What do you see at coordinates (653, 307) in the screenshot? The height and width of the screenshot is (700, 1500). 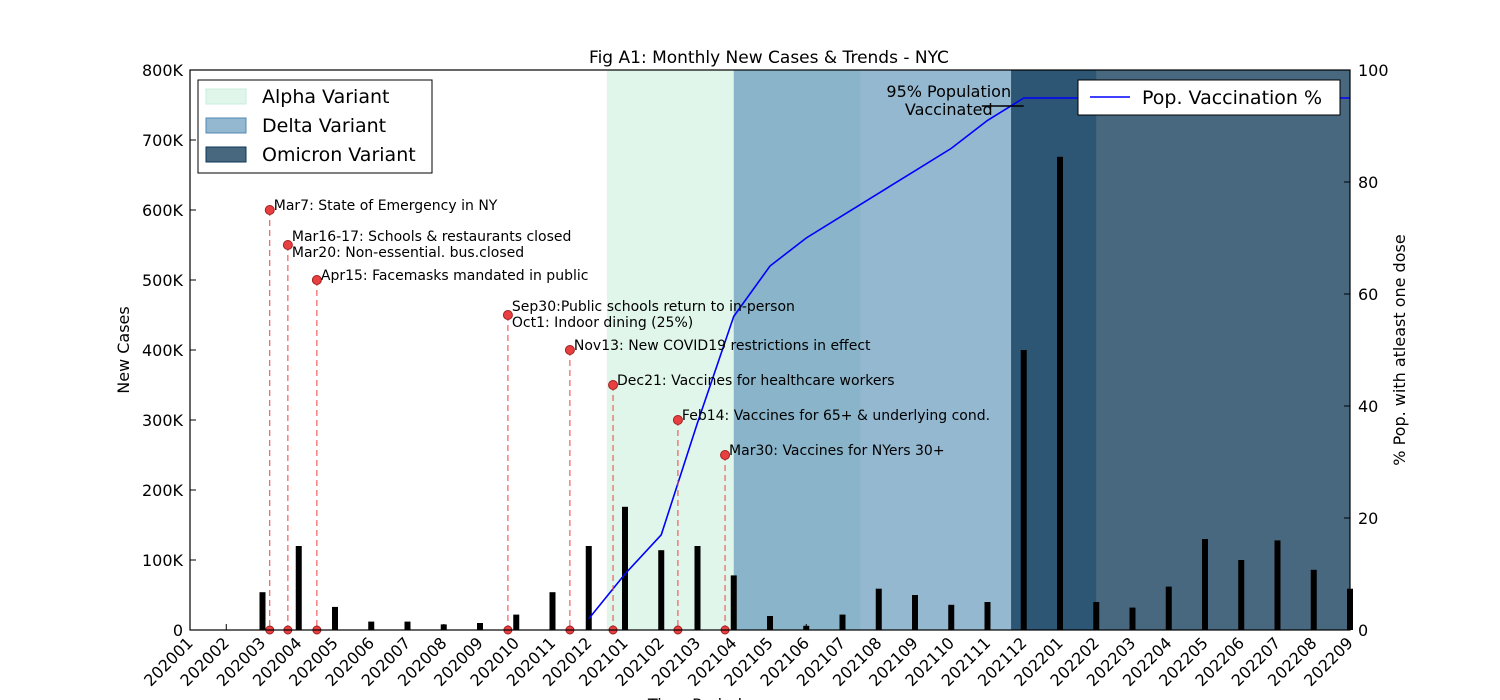 I see `event-label: Sep30:Public schools return to in-person` at bounding box center [653, 307].